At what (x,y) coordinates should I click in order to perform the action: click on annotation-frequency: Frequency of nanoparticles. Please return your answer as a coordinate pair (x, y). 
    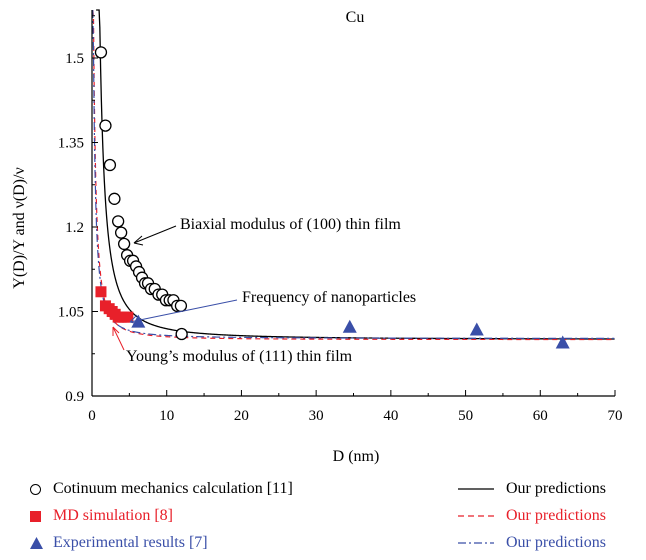
    Looking at the image, I should click on (329, 297).